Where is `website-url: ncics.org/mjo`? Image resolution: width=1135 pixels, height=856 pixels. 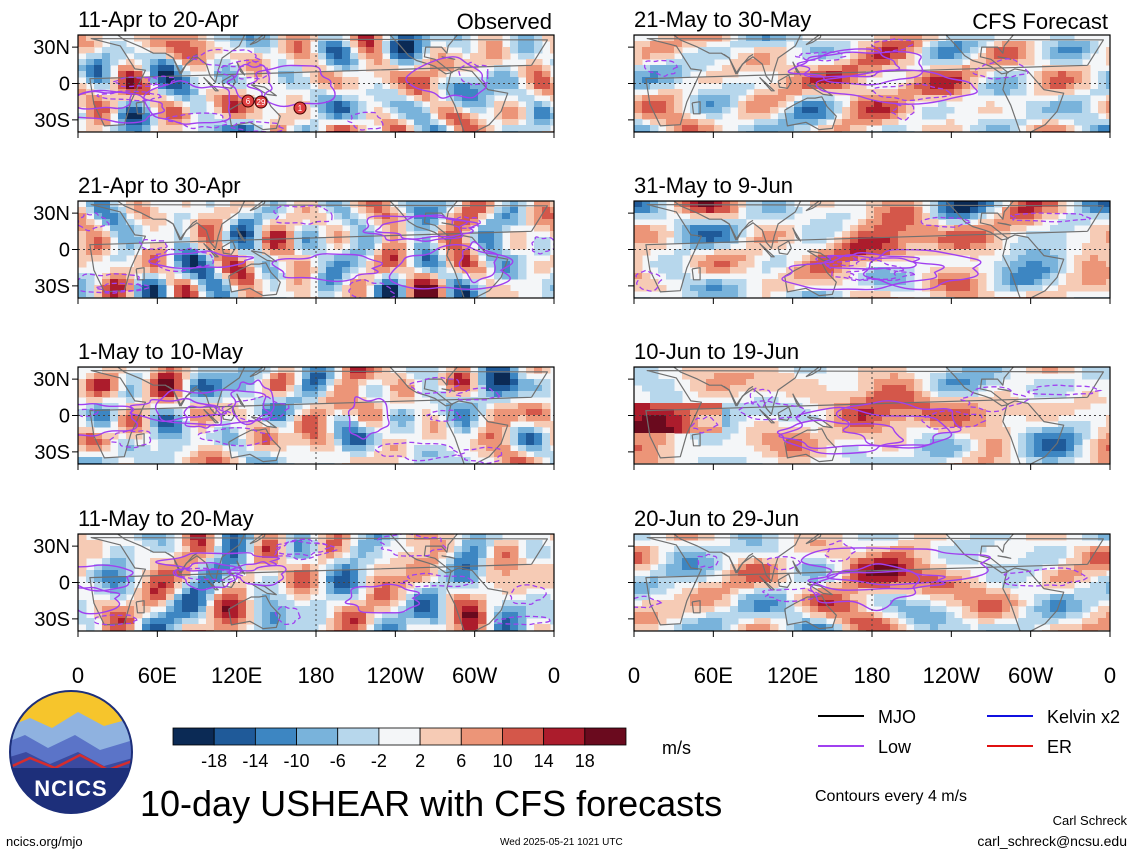 website-url: ncics.org/mjo is located at coordinates (44, 841).